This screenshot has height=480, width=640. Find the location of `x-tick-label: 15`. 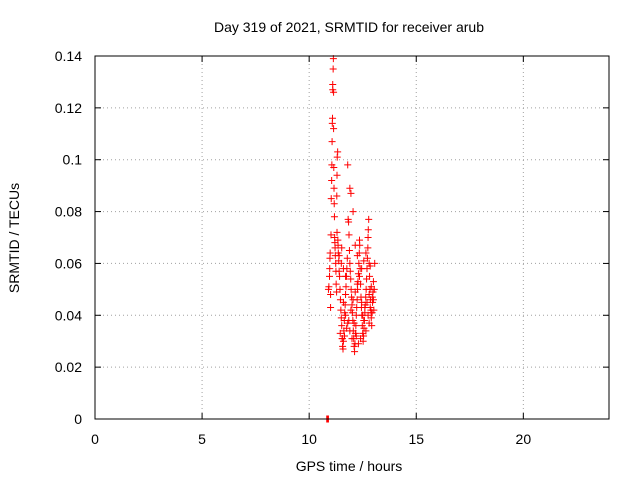

x-tick-label: 15 is located at coordinates (416, 439).